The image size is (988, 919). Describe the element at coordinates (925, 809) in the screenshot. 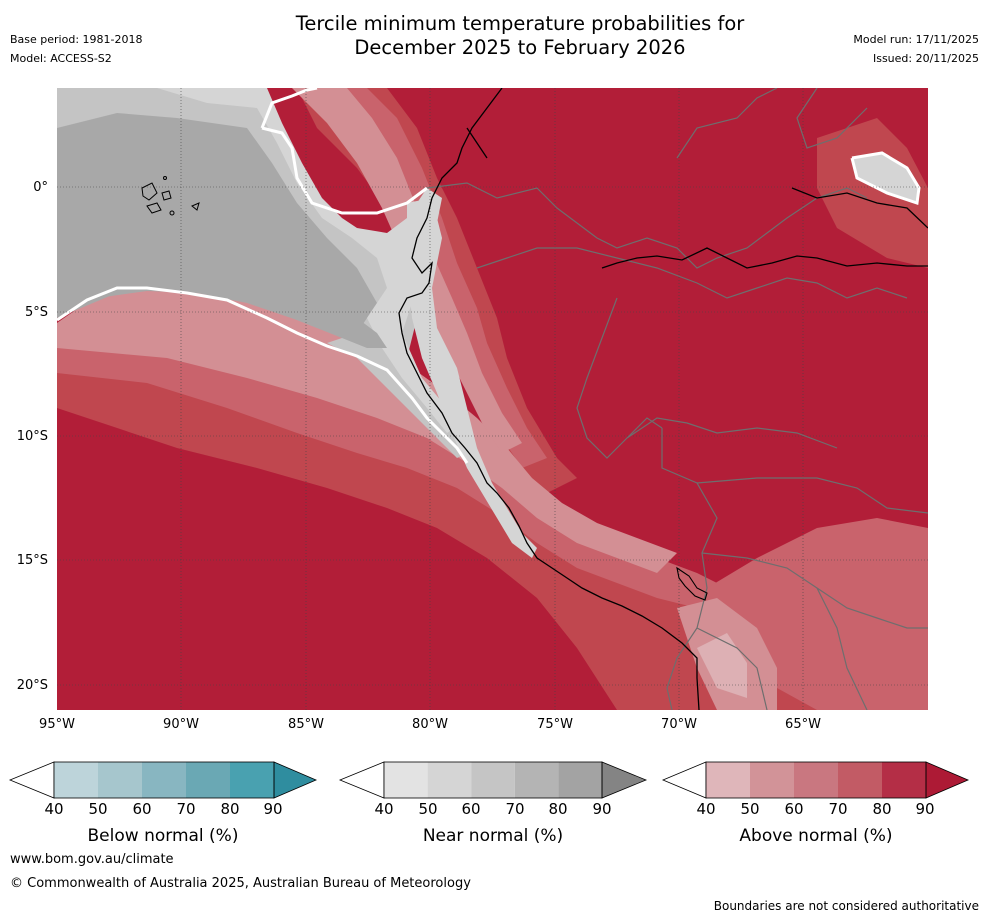

I see `cb-above-tick-90: 90` at that location.